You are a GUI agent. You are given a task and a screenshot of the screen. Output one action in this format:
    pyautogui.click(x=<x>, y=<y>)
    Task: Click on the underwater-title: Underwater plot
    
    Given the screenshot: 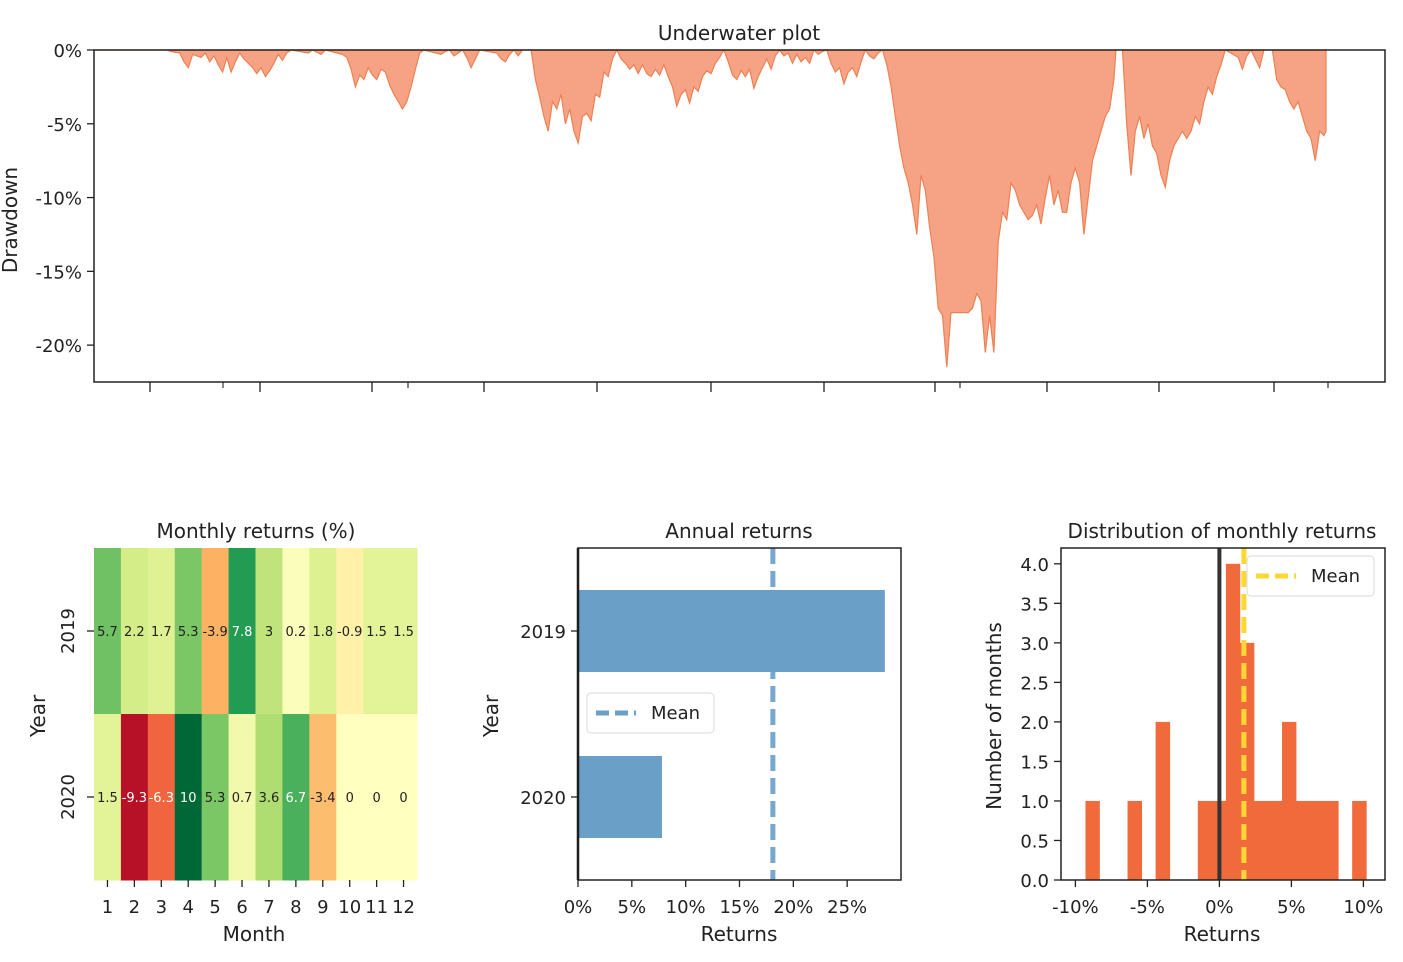 What is the action you would take?
    pyautogui.click(x=739, y=33)
    